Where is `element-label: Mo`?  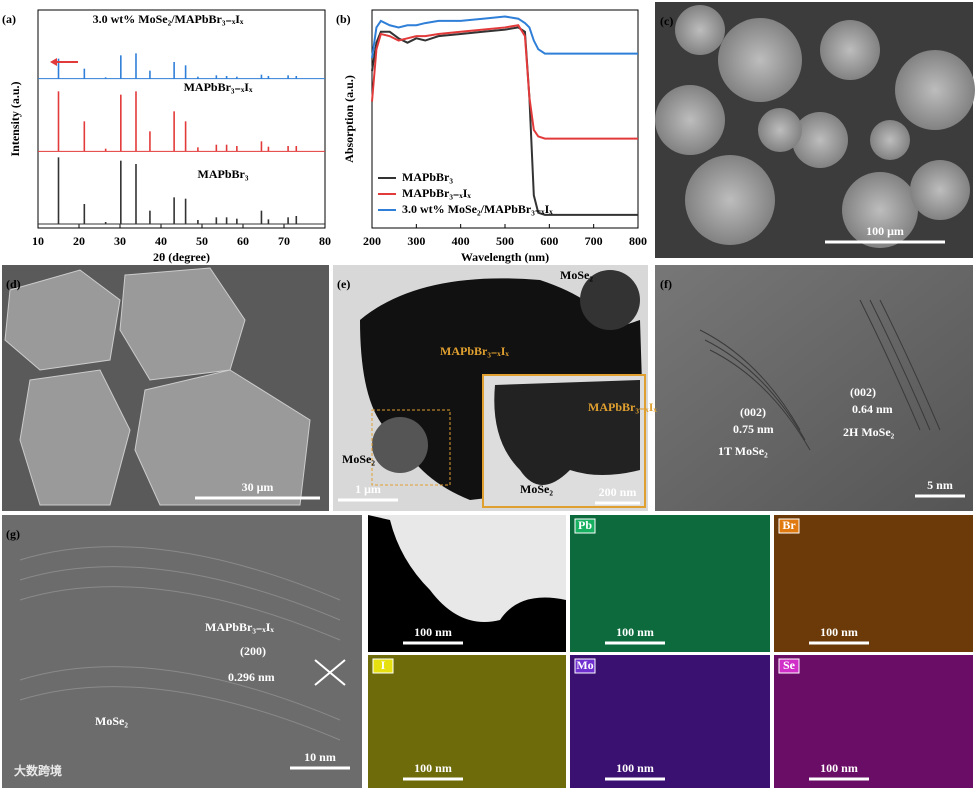 element-label: Mo is located at coordinates (584, 665).